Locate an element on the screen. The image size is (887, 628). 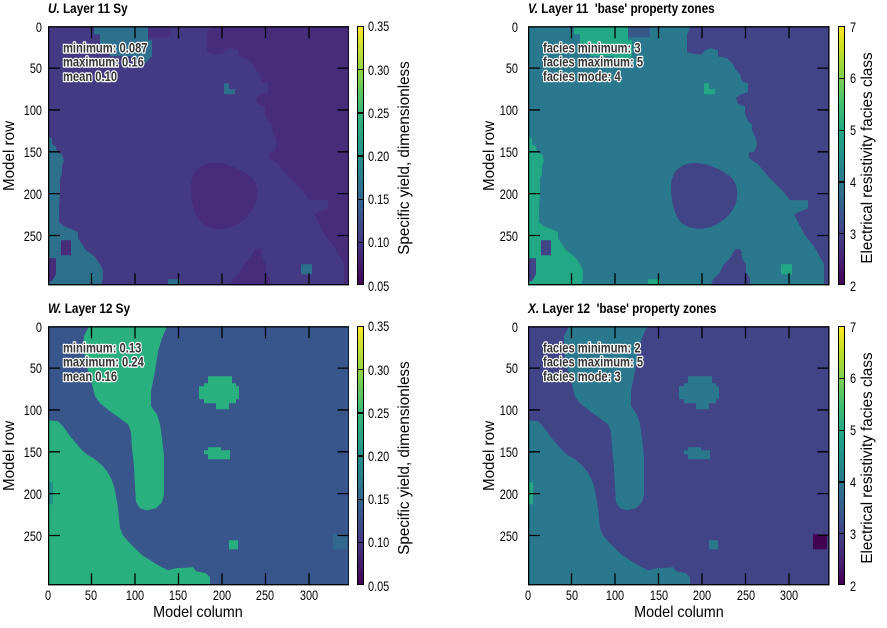
svg-text: facies mode: 4 is located at coordinates (582, 76).